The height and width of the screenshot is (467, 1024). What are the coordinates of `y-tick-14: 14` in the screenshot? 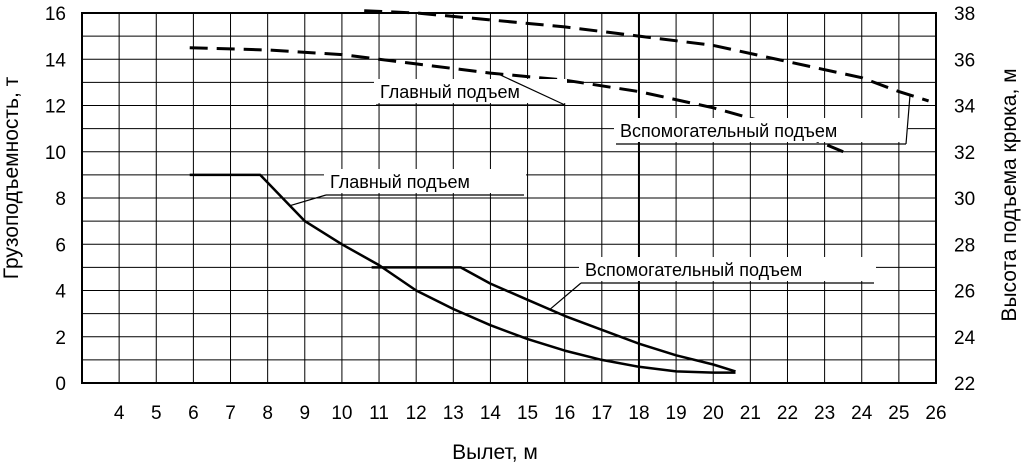 It's located at (56, 60).